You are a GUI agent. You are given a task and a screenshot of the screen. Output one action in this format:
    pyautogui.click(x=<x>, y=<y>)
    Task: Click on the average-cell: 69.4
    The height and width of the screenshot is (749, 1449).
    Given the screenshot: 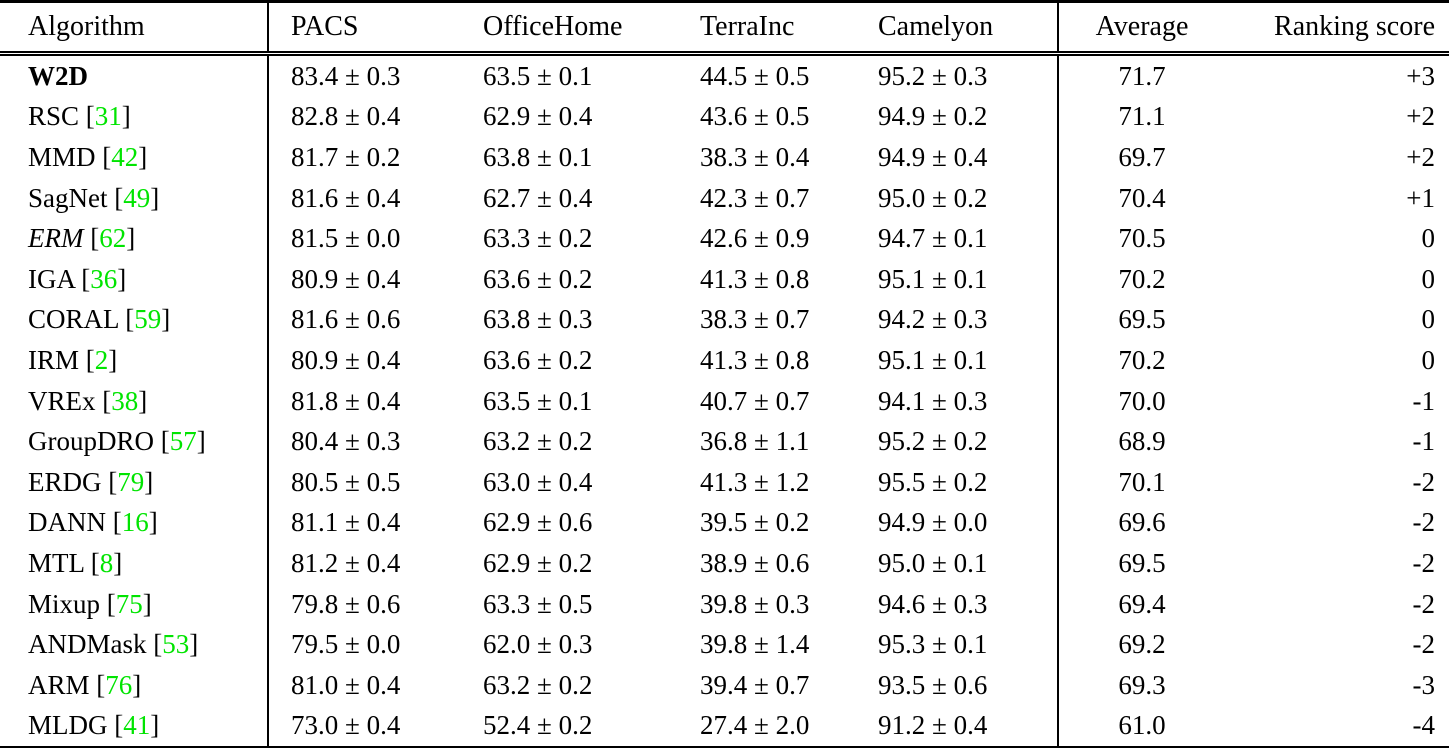 What is the action you would take?
    pyautogui.click(x=1141, y=604)
    